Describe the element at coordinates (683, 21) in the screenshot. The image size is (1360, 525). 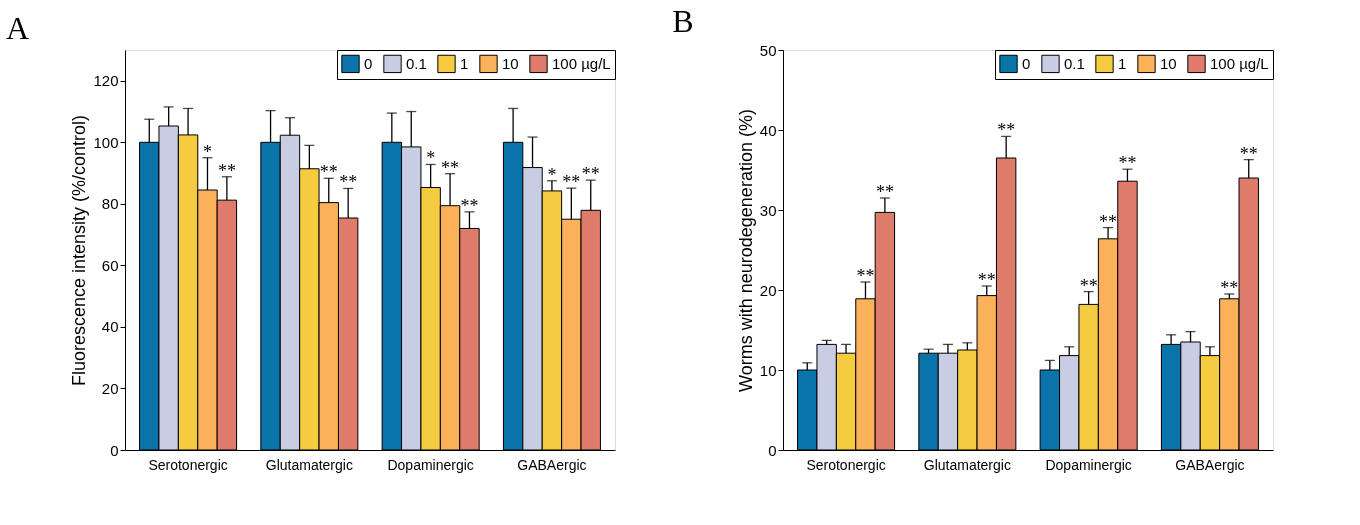
I see `chart-title: B` at that location.